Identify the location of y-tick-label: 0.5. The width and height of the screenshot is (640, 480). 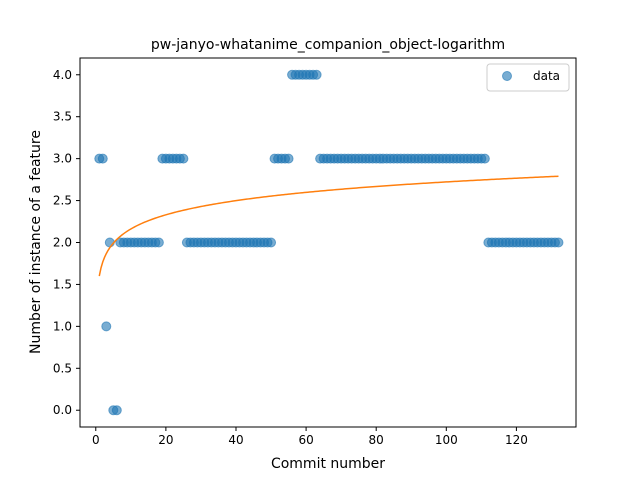
(62, 368).